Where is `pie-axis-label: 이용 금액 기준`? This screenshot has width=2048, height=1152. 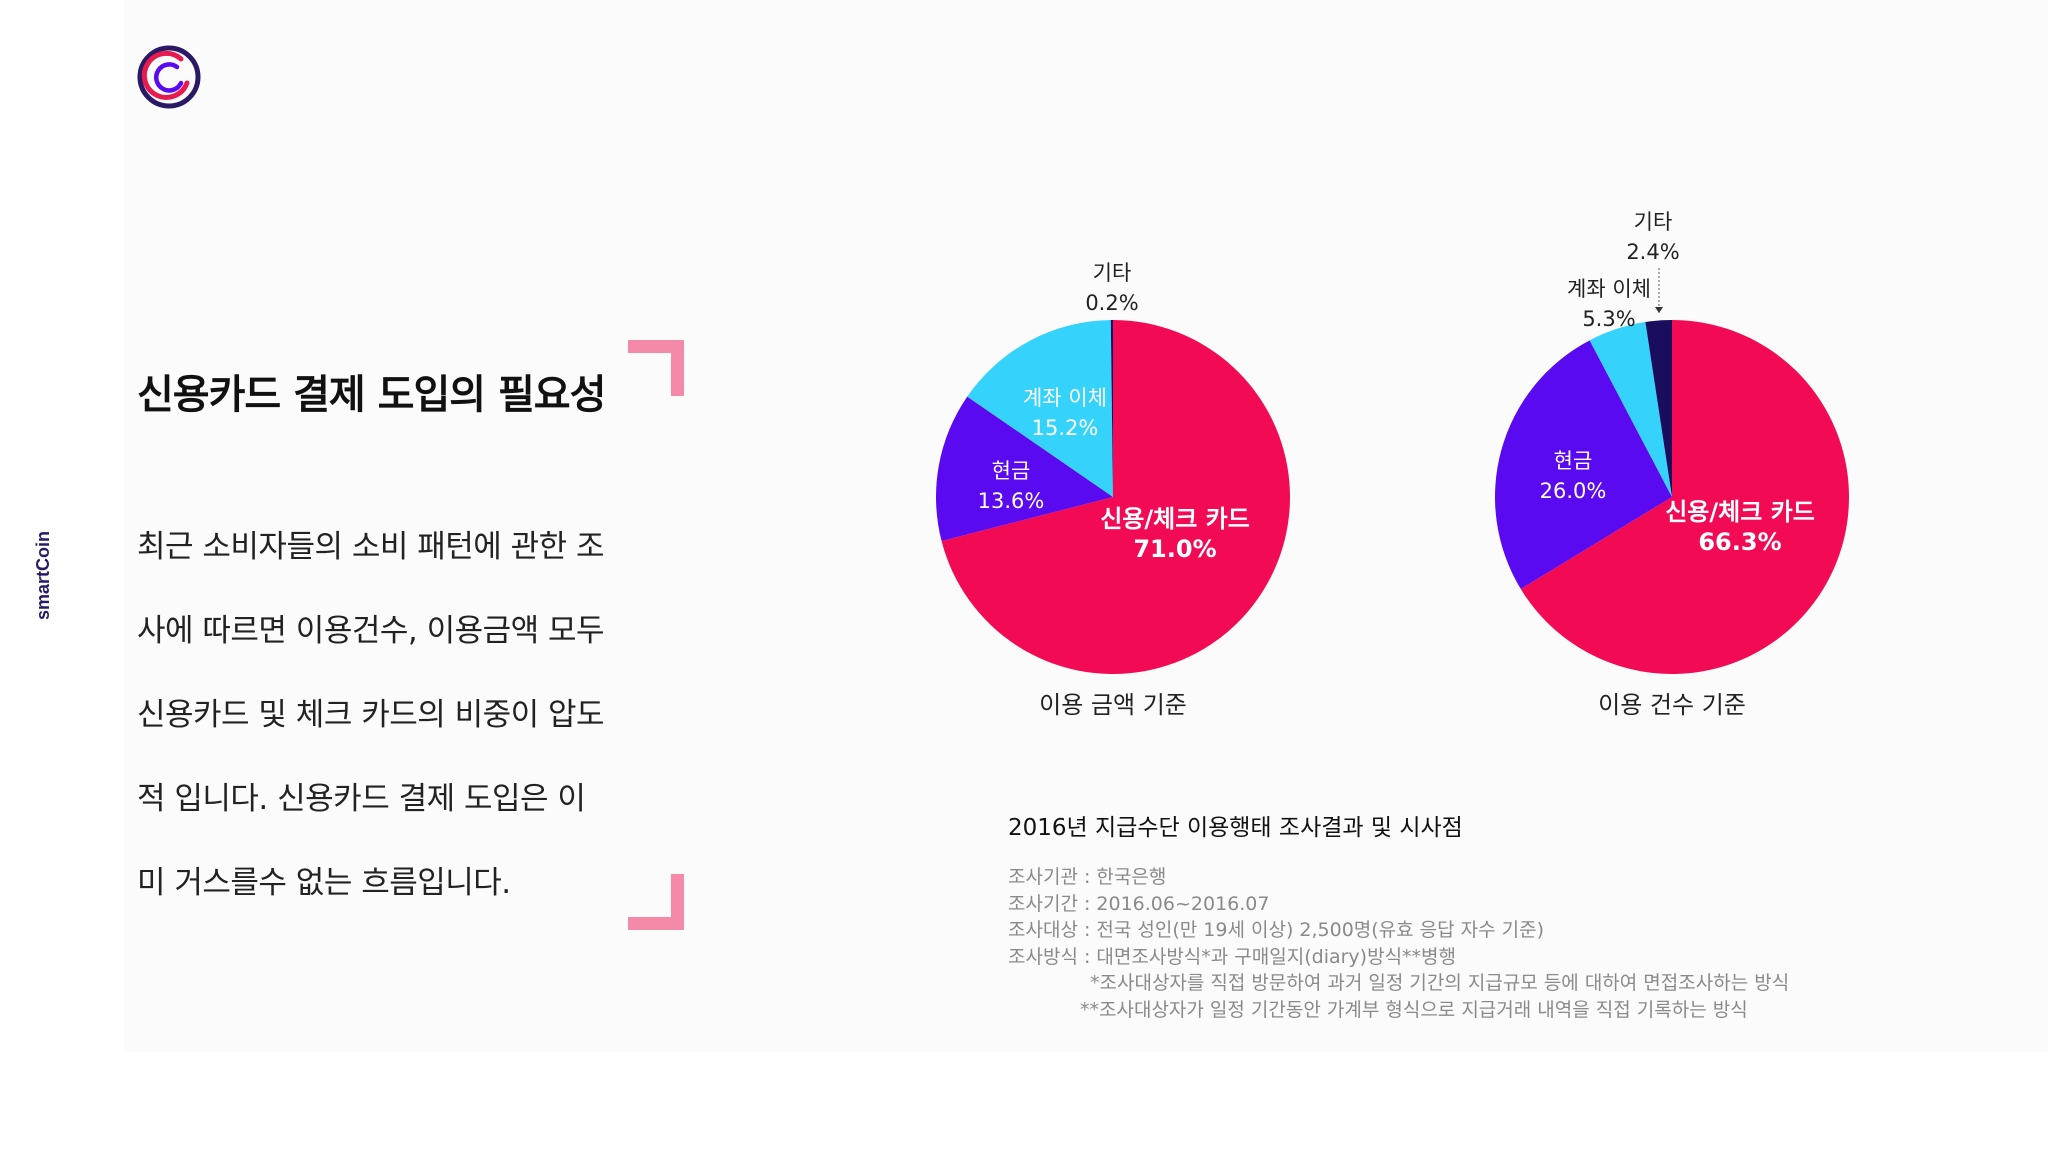
pie-axis-label: 이용 금액 기준 is located at coordinates (1113, 705).